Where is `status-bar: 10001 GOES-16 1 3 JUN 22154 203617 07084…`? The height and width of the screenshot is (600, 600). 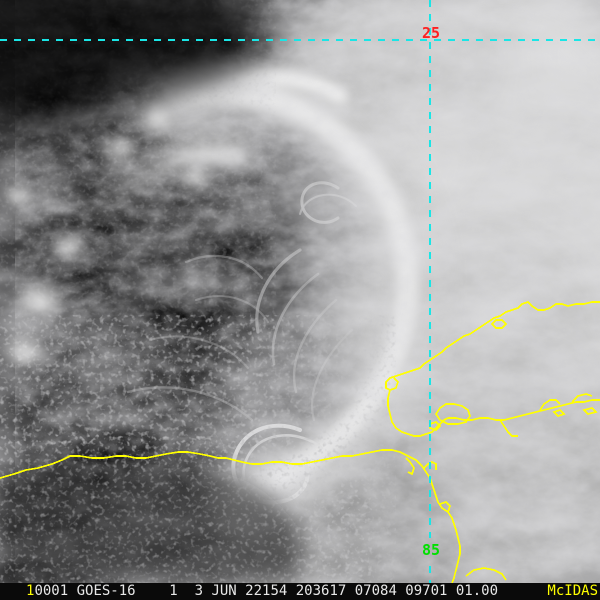 status-bar: 10001 GOES-16 1 3 JUN 22154 203617 07084… is located at coordinates (300, 591).